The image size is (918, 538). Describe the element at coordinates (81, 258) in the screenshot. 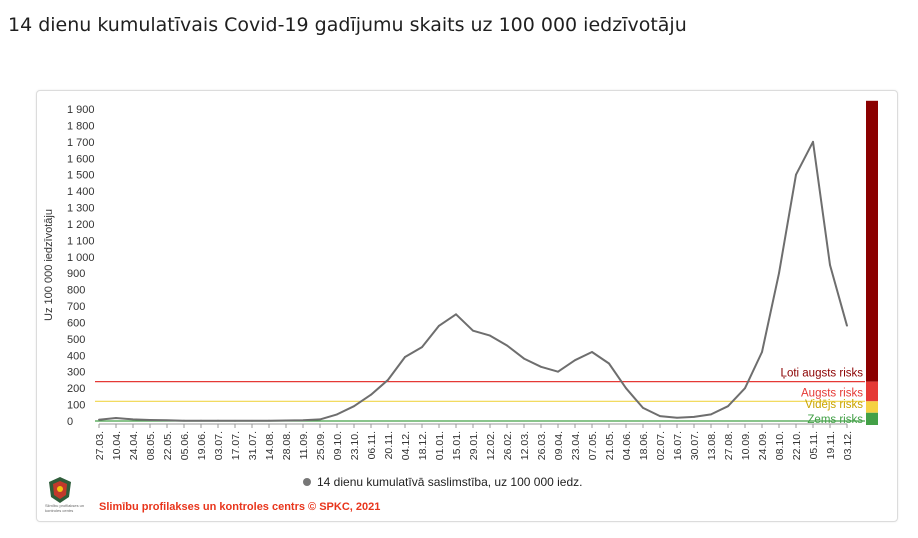

I see `y-tick-label: 1 000` at that location.